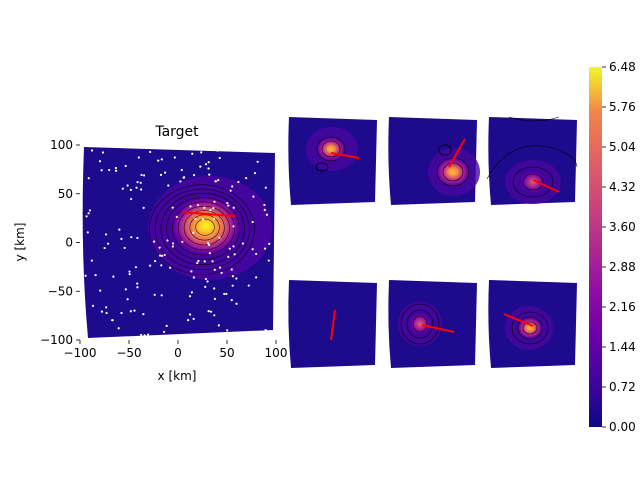 This screenshot has width=640, height=480. I want to click on y-tick-label: 100, so click(61, 145).